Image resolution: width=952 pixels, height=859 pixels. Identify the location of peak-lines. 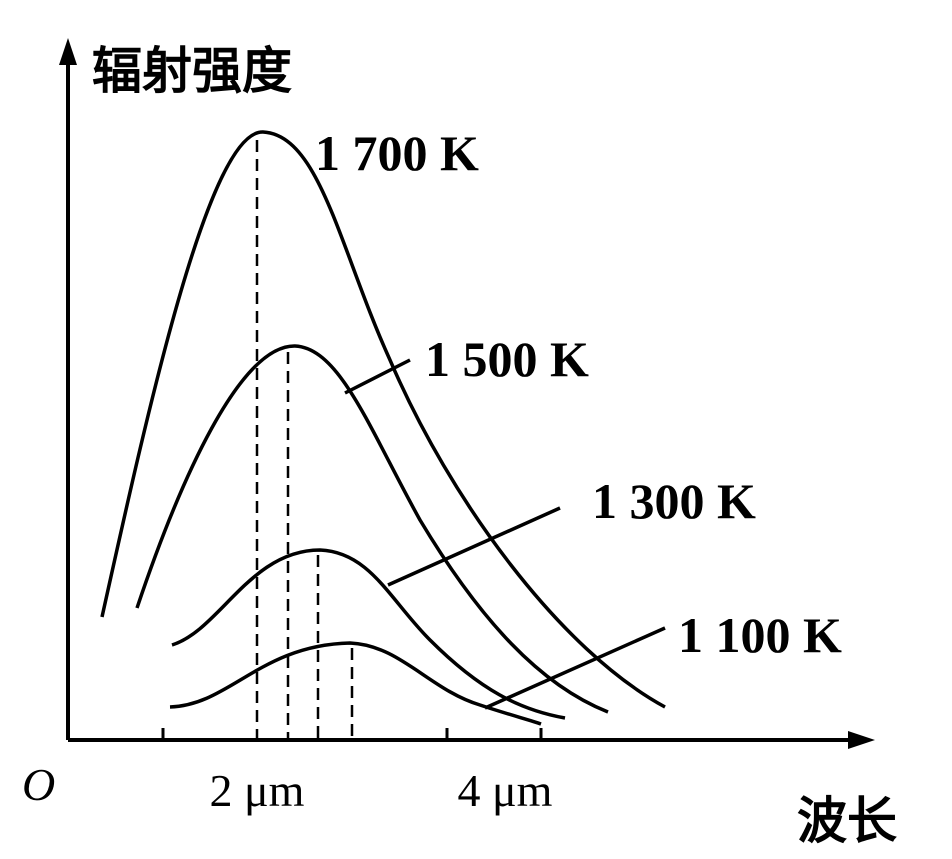
(304, 440).